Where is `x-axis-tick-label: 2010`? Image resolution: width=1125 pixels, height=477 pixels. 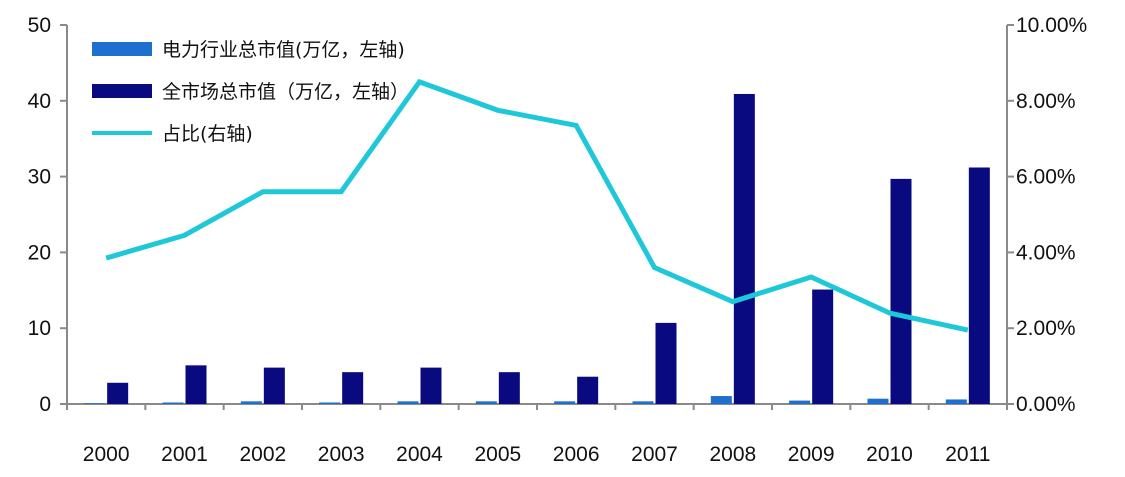 x-axis-tick-label: 2010 is located at coordinates (889, 454).